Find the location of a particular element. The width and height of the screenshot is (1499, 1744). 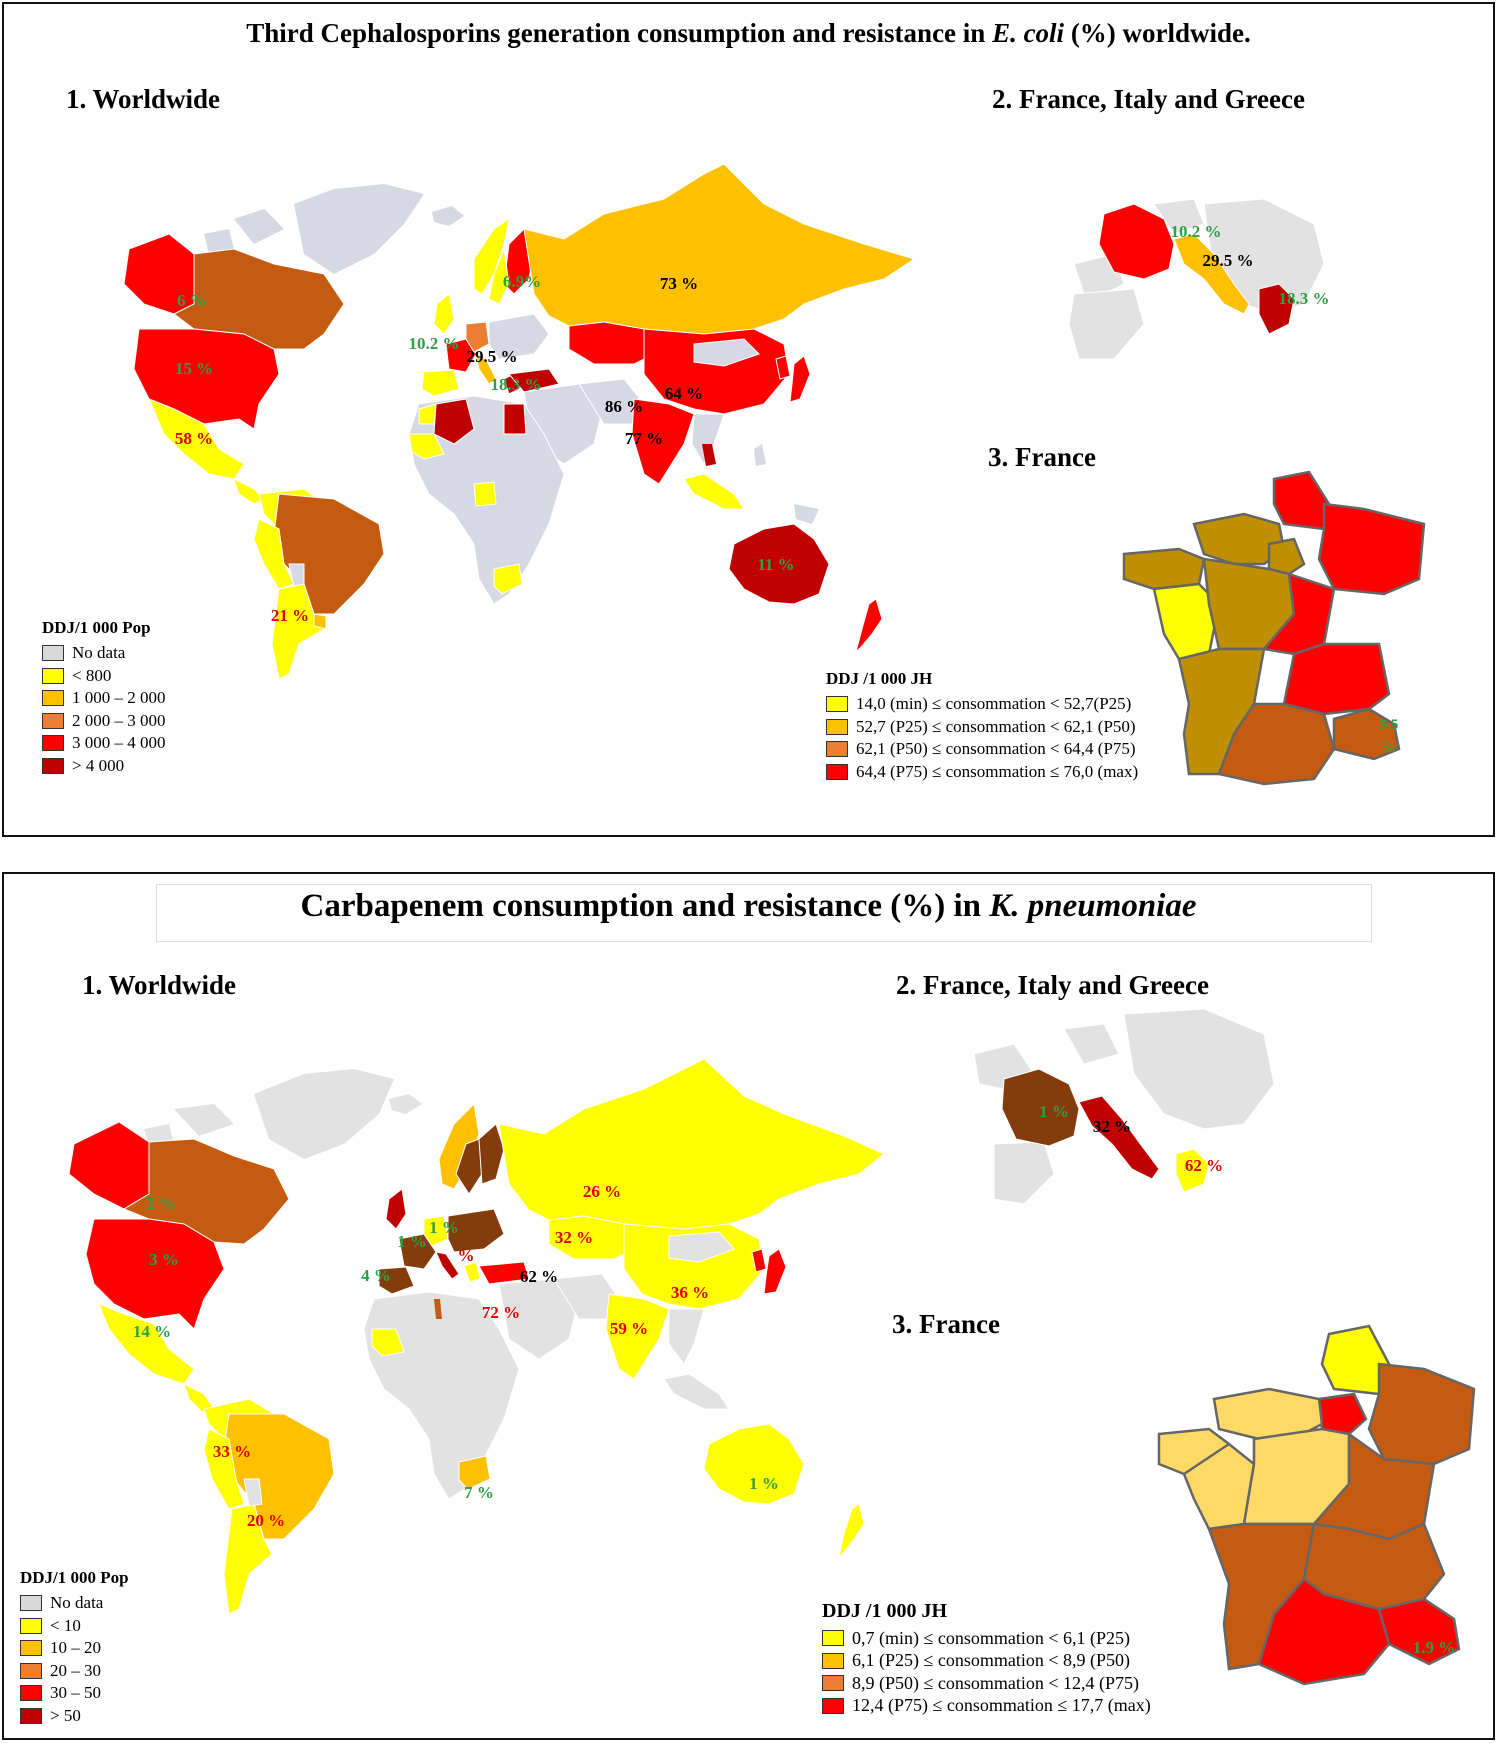

map-iberia is located at coordinates (440, 383).